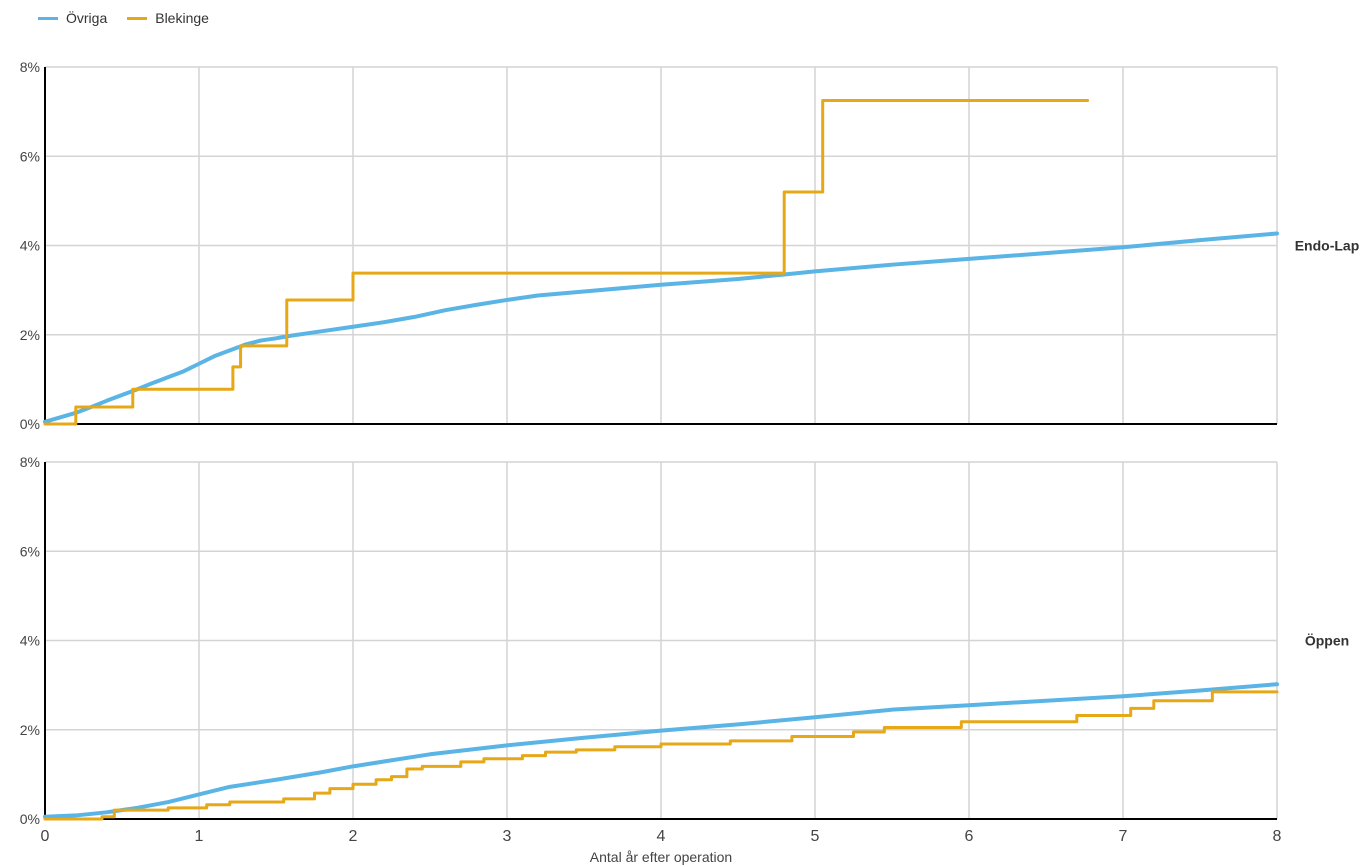 The height and width of the screenshot is (867, 1371). I want to click on series-line-blekinge, so click(661, 755).